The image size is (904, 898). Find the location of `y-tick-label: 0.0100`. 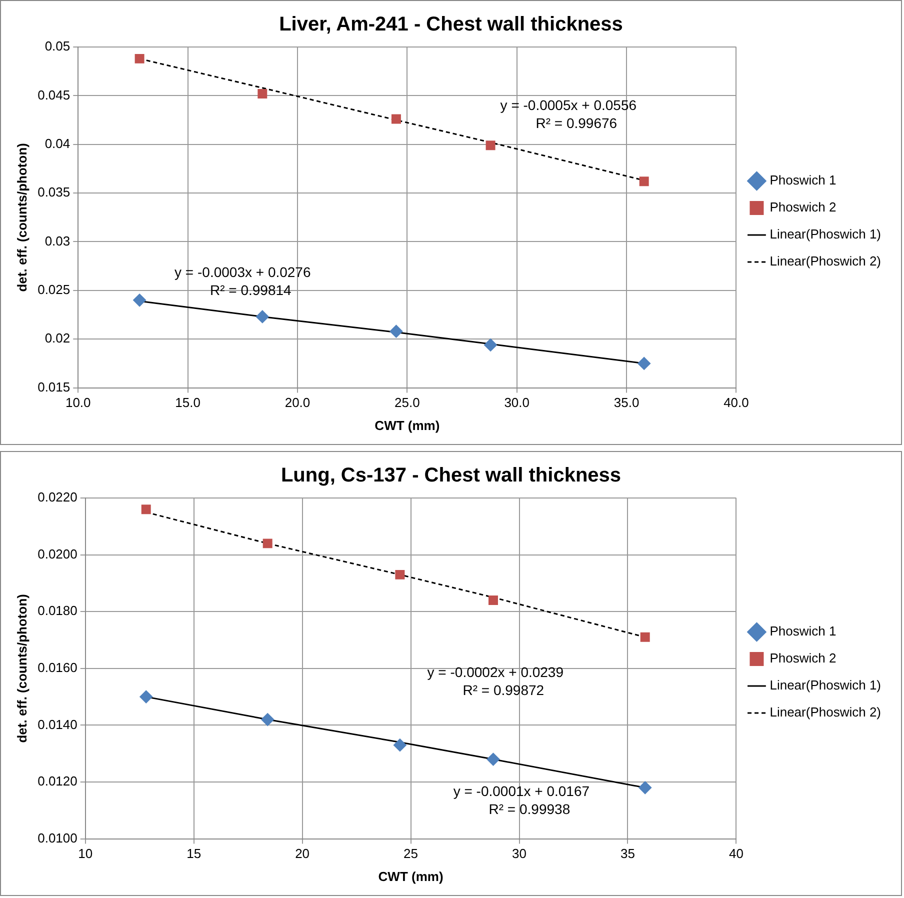

y-tick-label: 0.0100 is located at coordinates (58, 838).